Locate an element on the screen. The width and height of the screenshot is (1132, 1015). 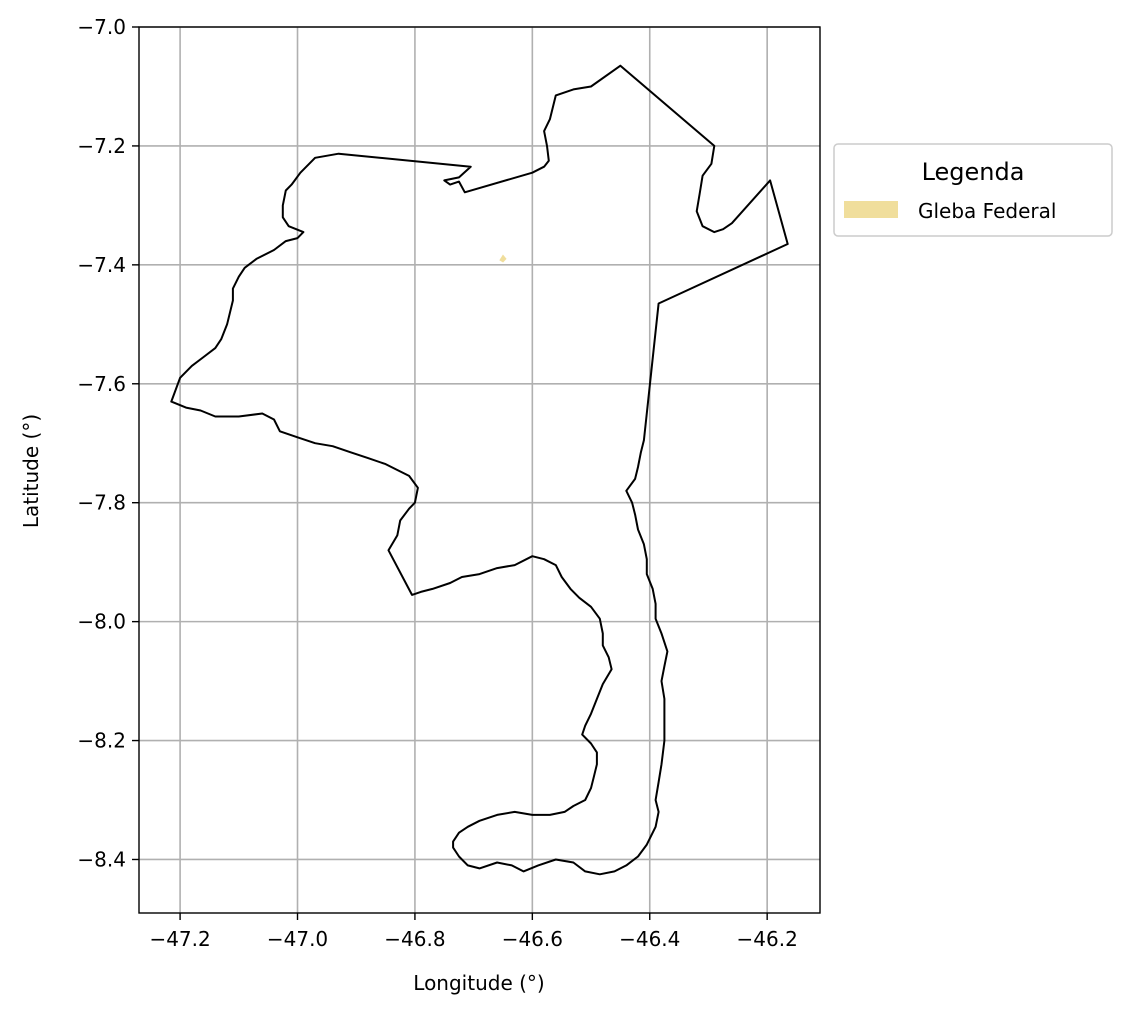
x-tick-label: −47.2 is located at coordinates (179, 939).